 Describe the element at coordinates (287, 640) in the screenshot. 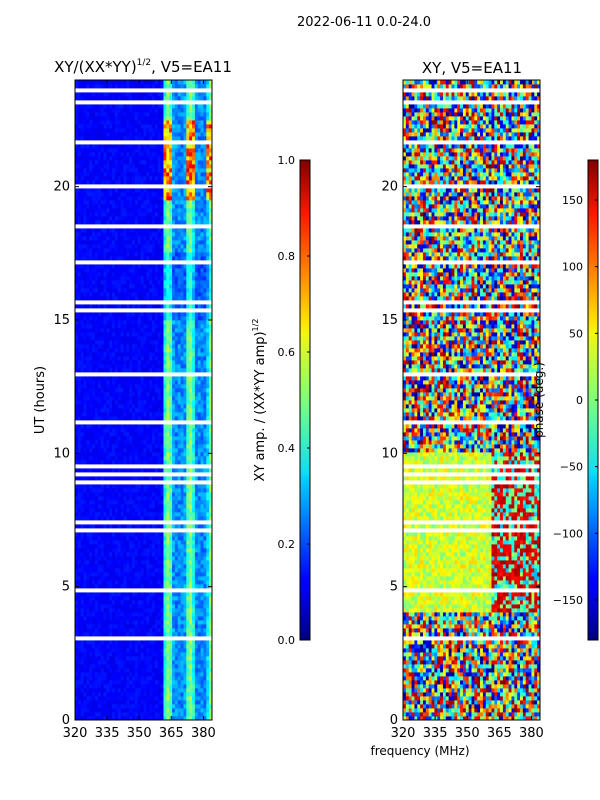

I see `amplitude-colorbar-tick-label: 0.0` at that location.